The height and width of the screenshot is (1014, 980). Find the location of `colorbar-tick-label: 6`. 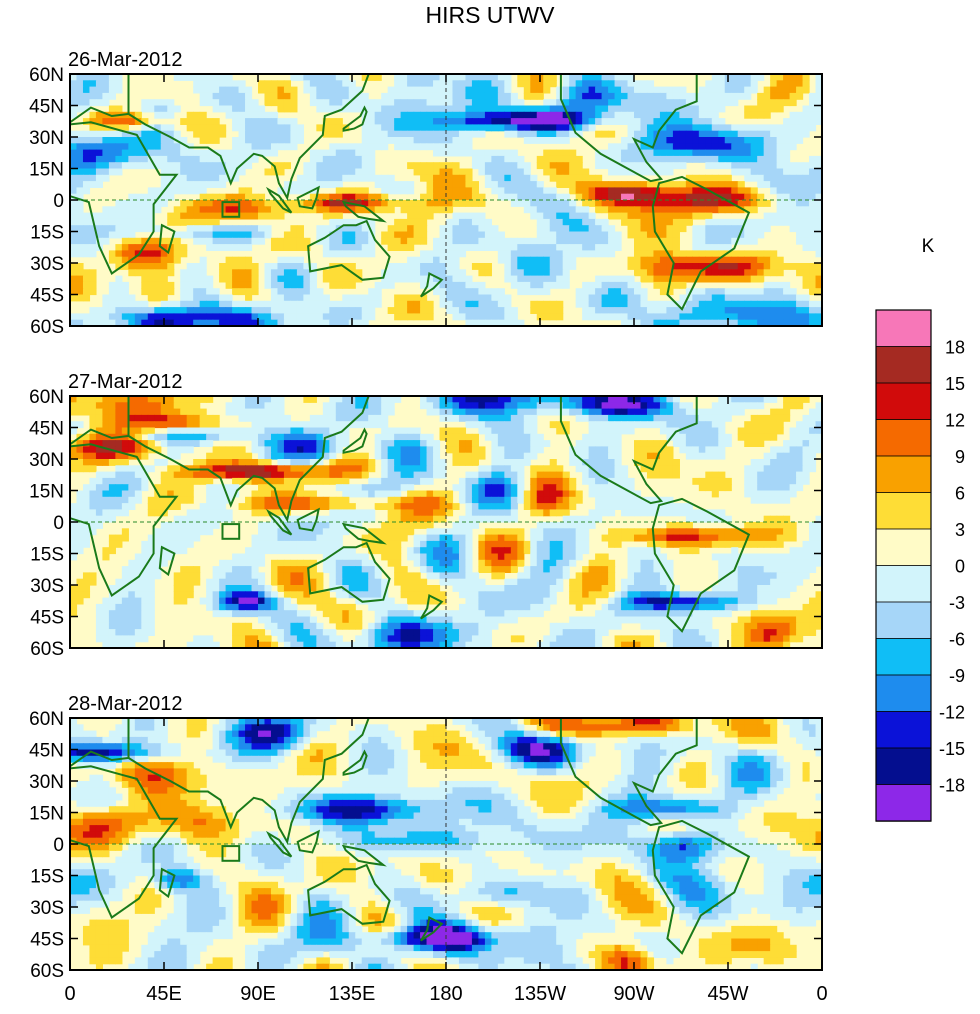

colorbar-tick-label: 6 is located at coordinates (960, 494).